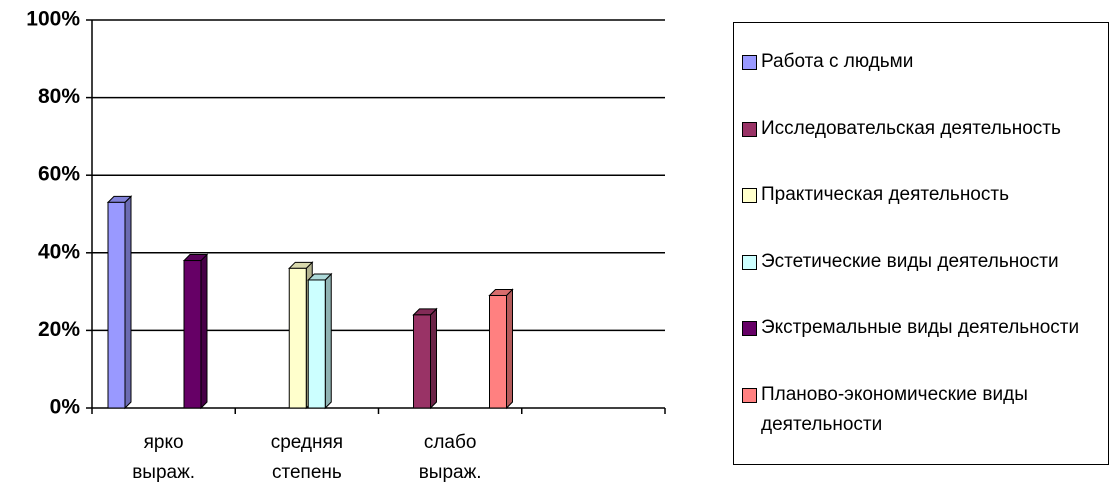 The width and height of the screenshot is (1112, 486). I want to click on legend-label: Планово-экономические виды деятельности, so click(894, 409).